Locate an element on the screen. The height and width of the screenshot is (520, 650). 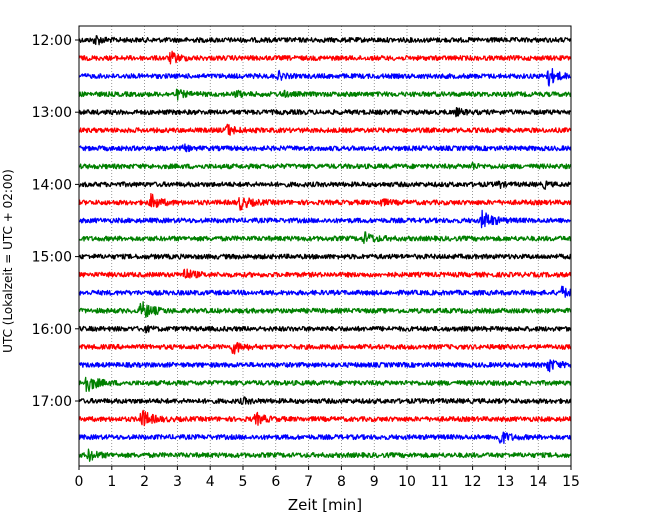
x-tick-label: 8 is located at coordinates (341, 482).